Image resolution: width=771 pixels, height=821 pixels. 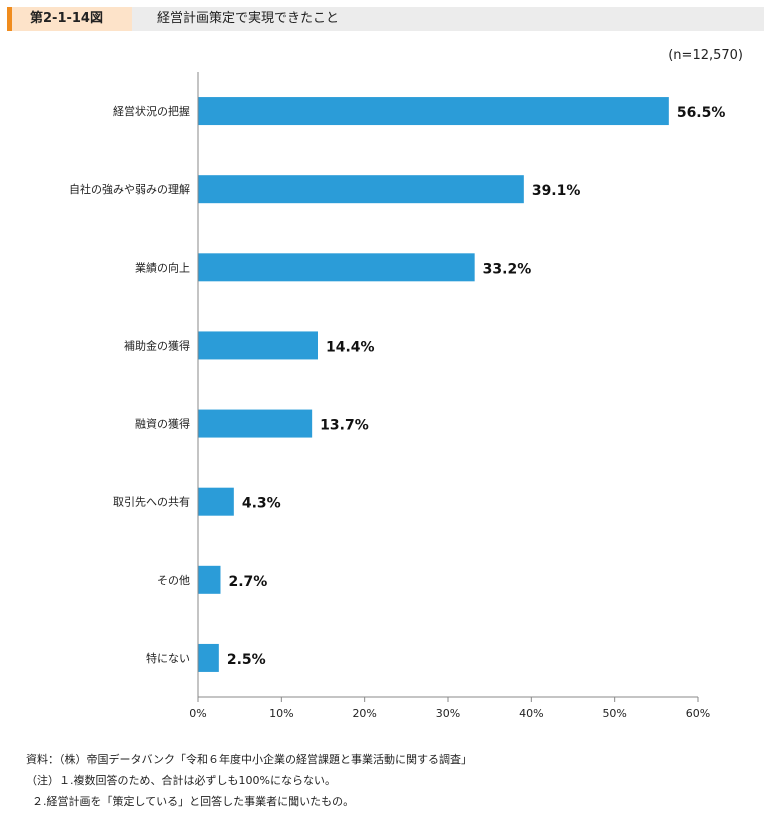 What do you see at coordinates (698, 713) in the screenshot?
I see `x-tick-label: 60%` at bounding box center [698, 713].